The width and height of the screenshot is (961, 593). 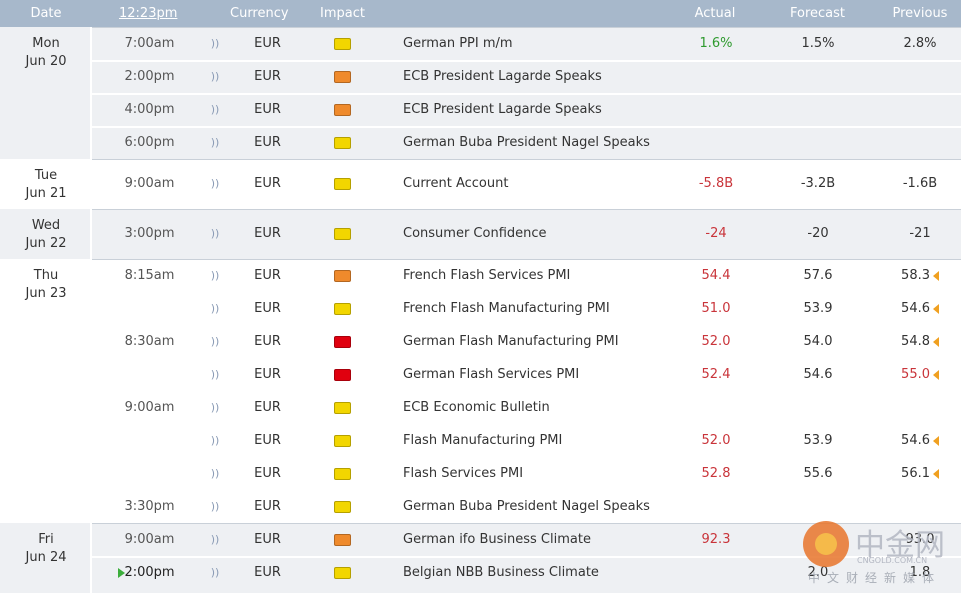 What do you see at coordinates (458, 43) in the screenshot?
I see `event-title: German PPI m/m` at bounding box center [458, 43].